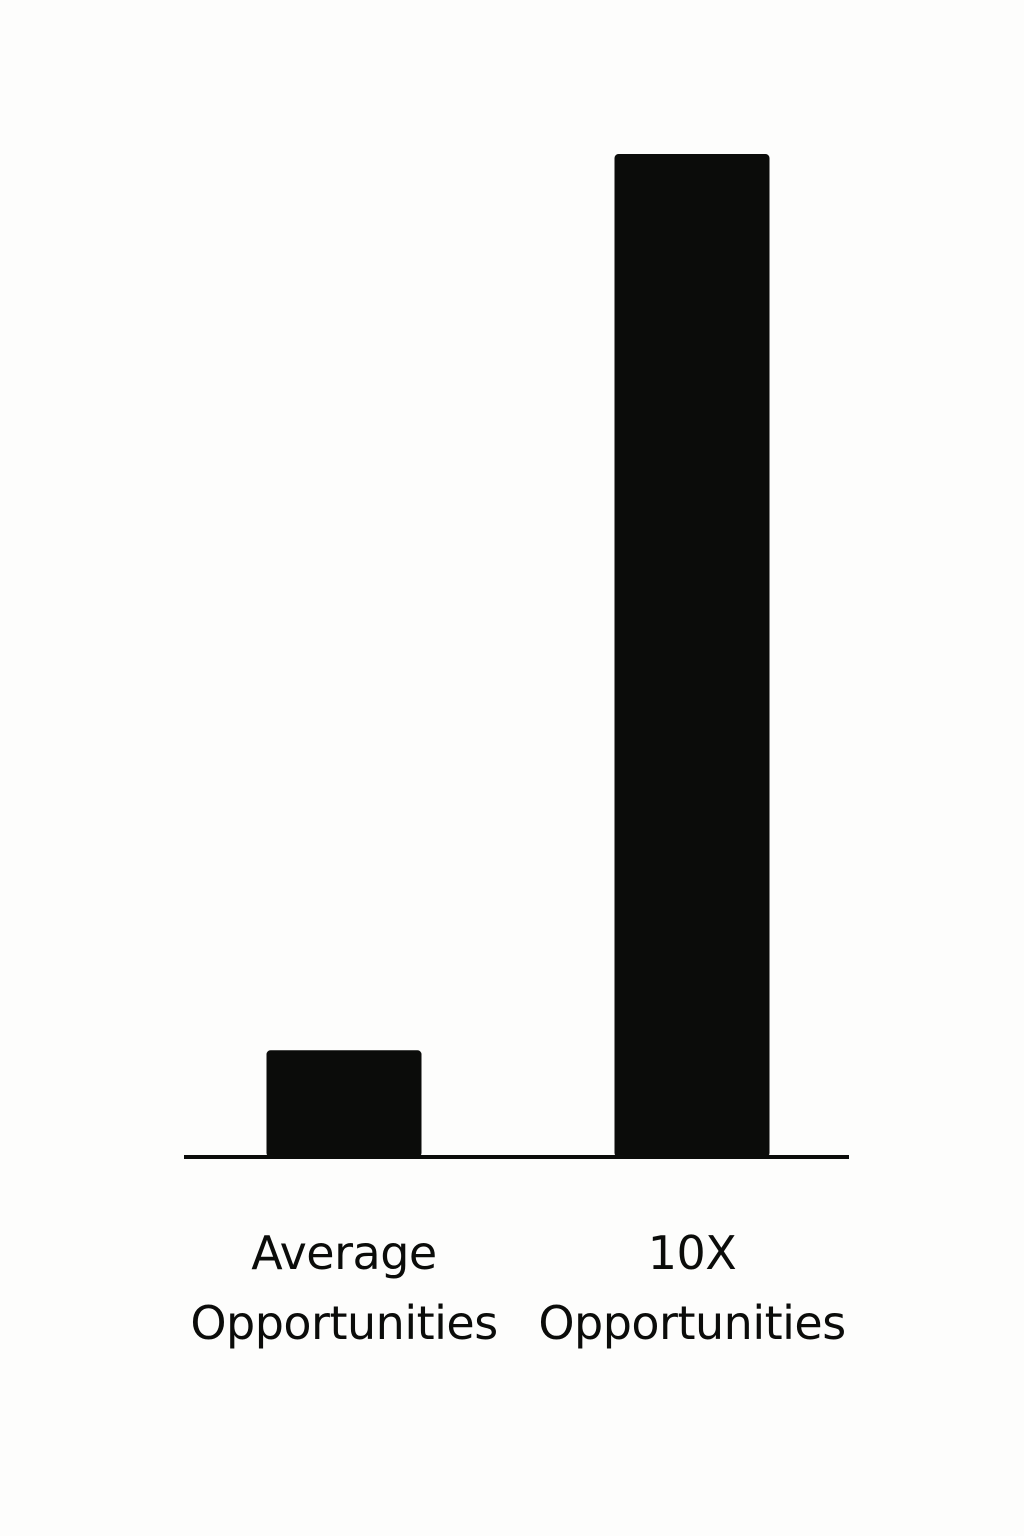  Describe the element at coordinates (344, 1323) in the screenshot. I see `category-label-average-line2: Opportunities` at that location.